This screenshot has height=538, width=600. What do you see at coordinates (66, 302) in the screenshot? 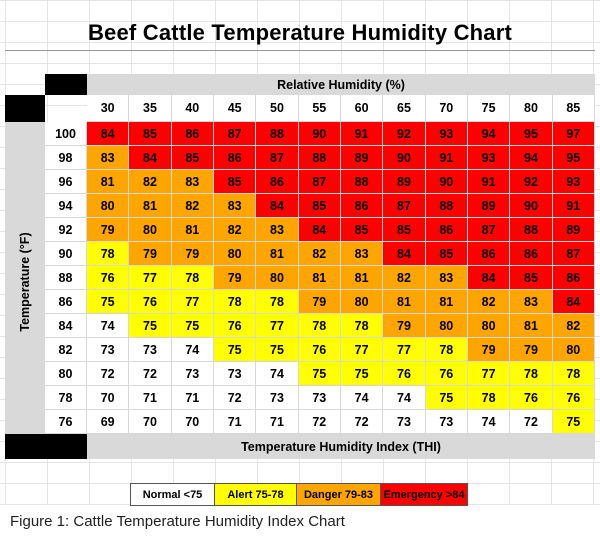
I see `temperature-tick-label: 86` at bounding box center [66, 302].